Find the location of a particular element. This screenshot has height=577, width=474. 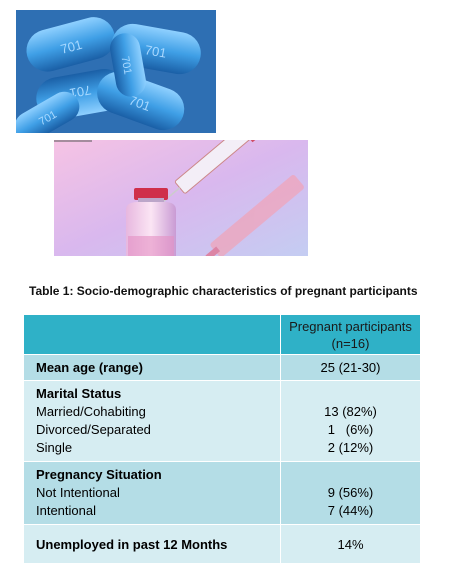

header-cell-pregnant-participants: Pregnant participants (n=16) is located at coordinates (350, 334).